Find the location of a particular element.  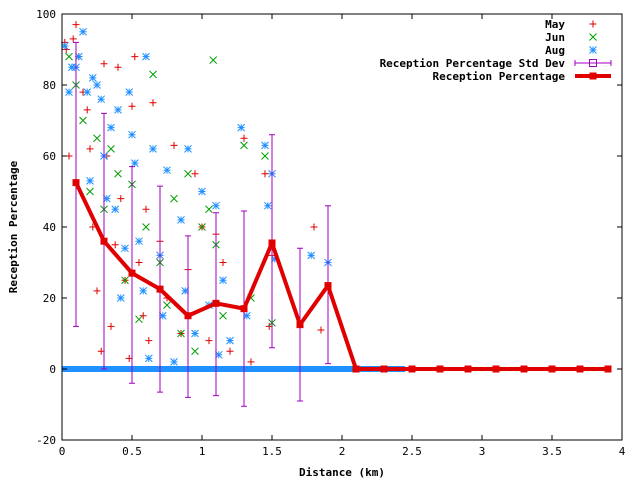

x-tick-label-2: 1 is located at coordinates (202, 451).